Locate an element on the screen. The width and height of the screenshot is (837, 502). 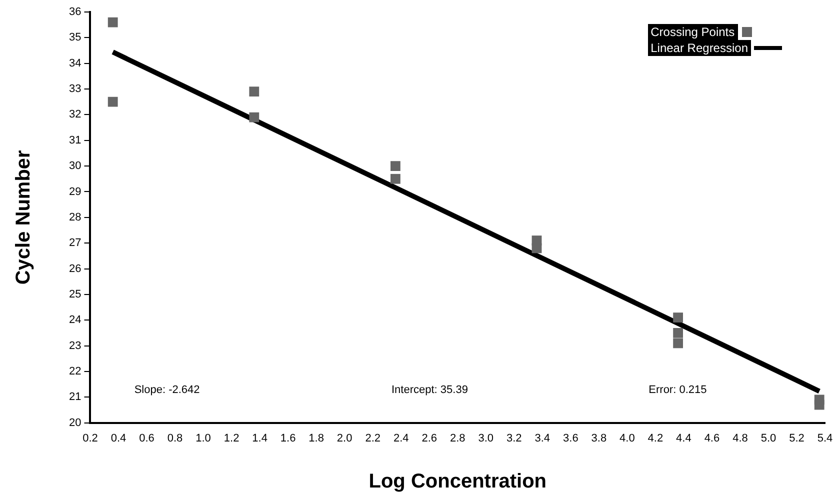
y-tick-label: 26 is located at coordinates (75, 268).